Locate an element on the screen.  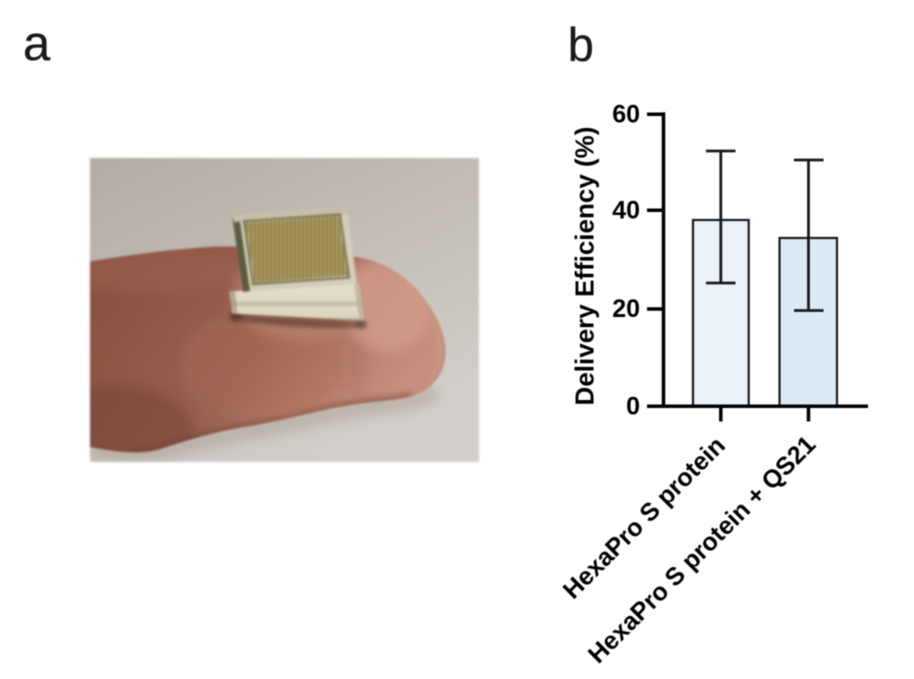
svg-text: 60 is located at coordinates (626, 114).